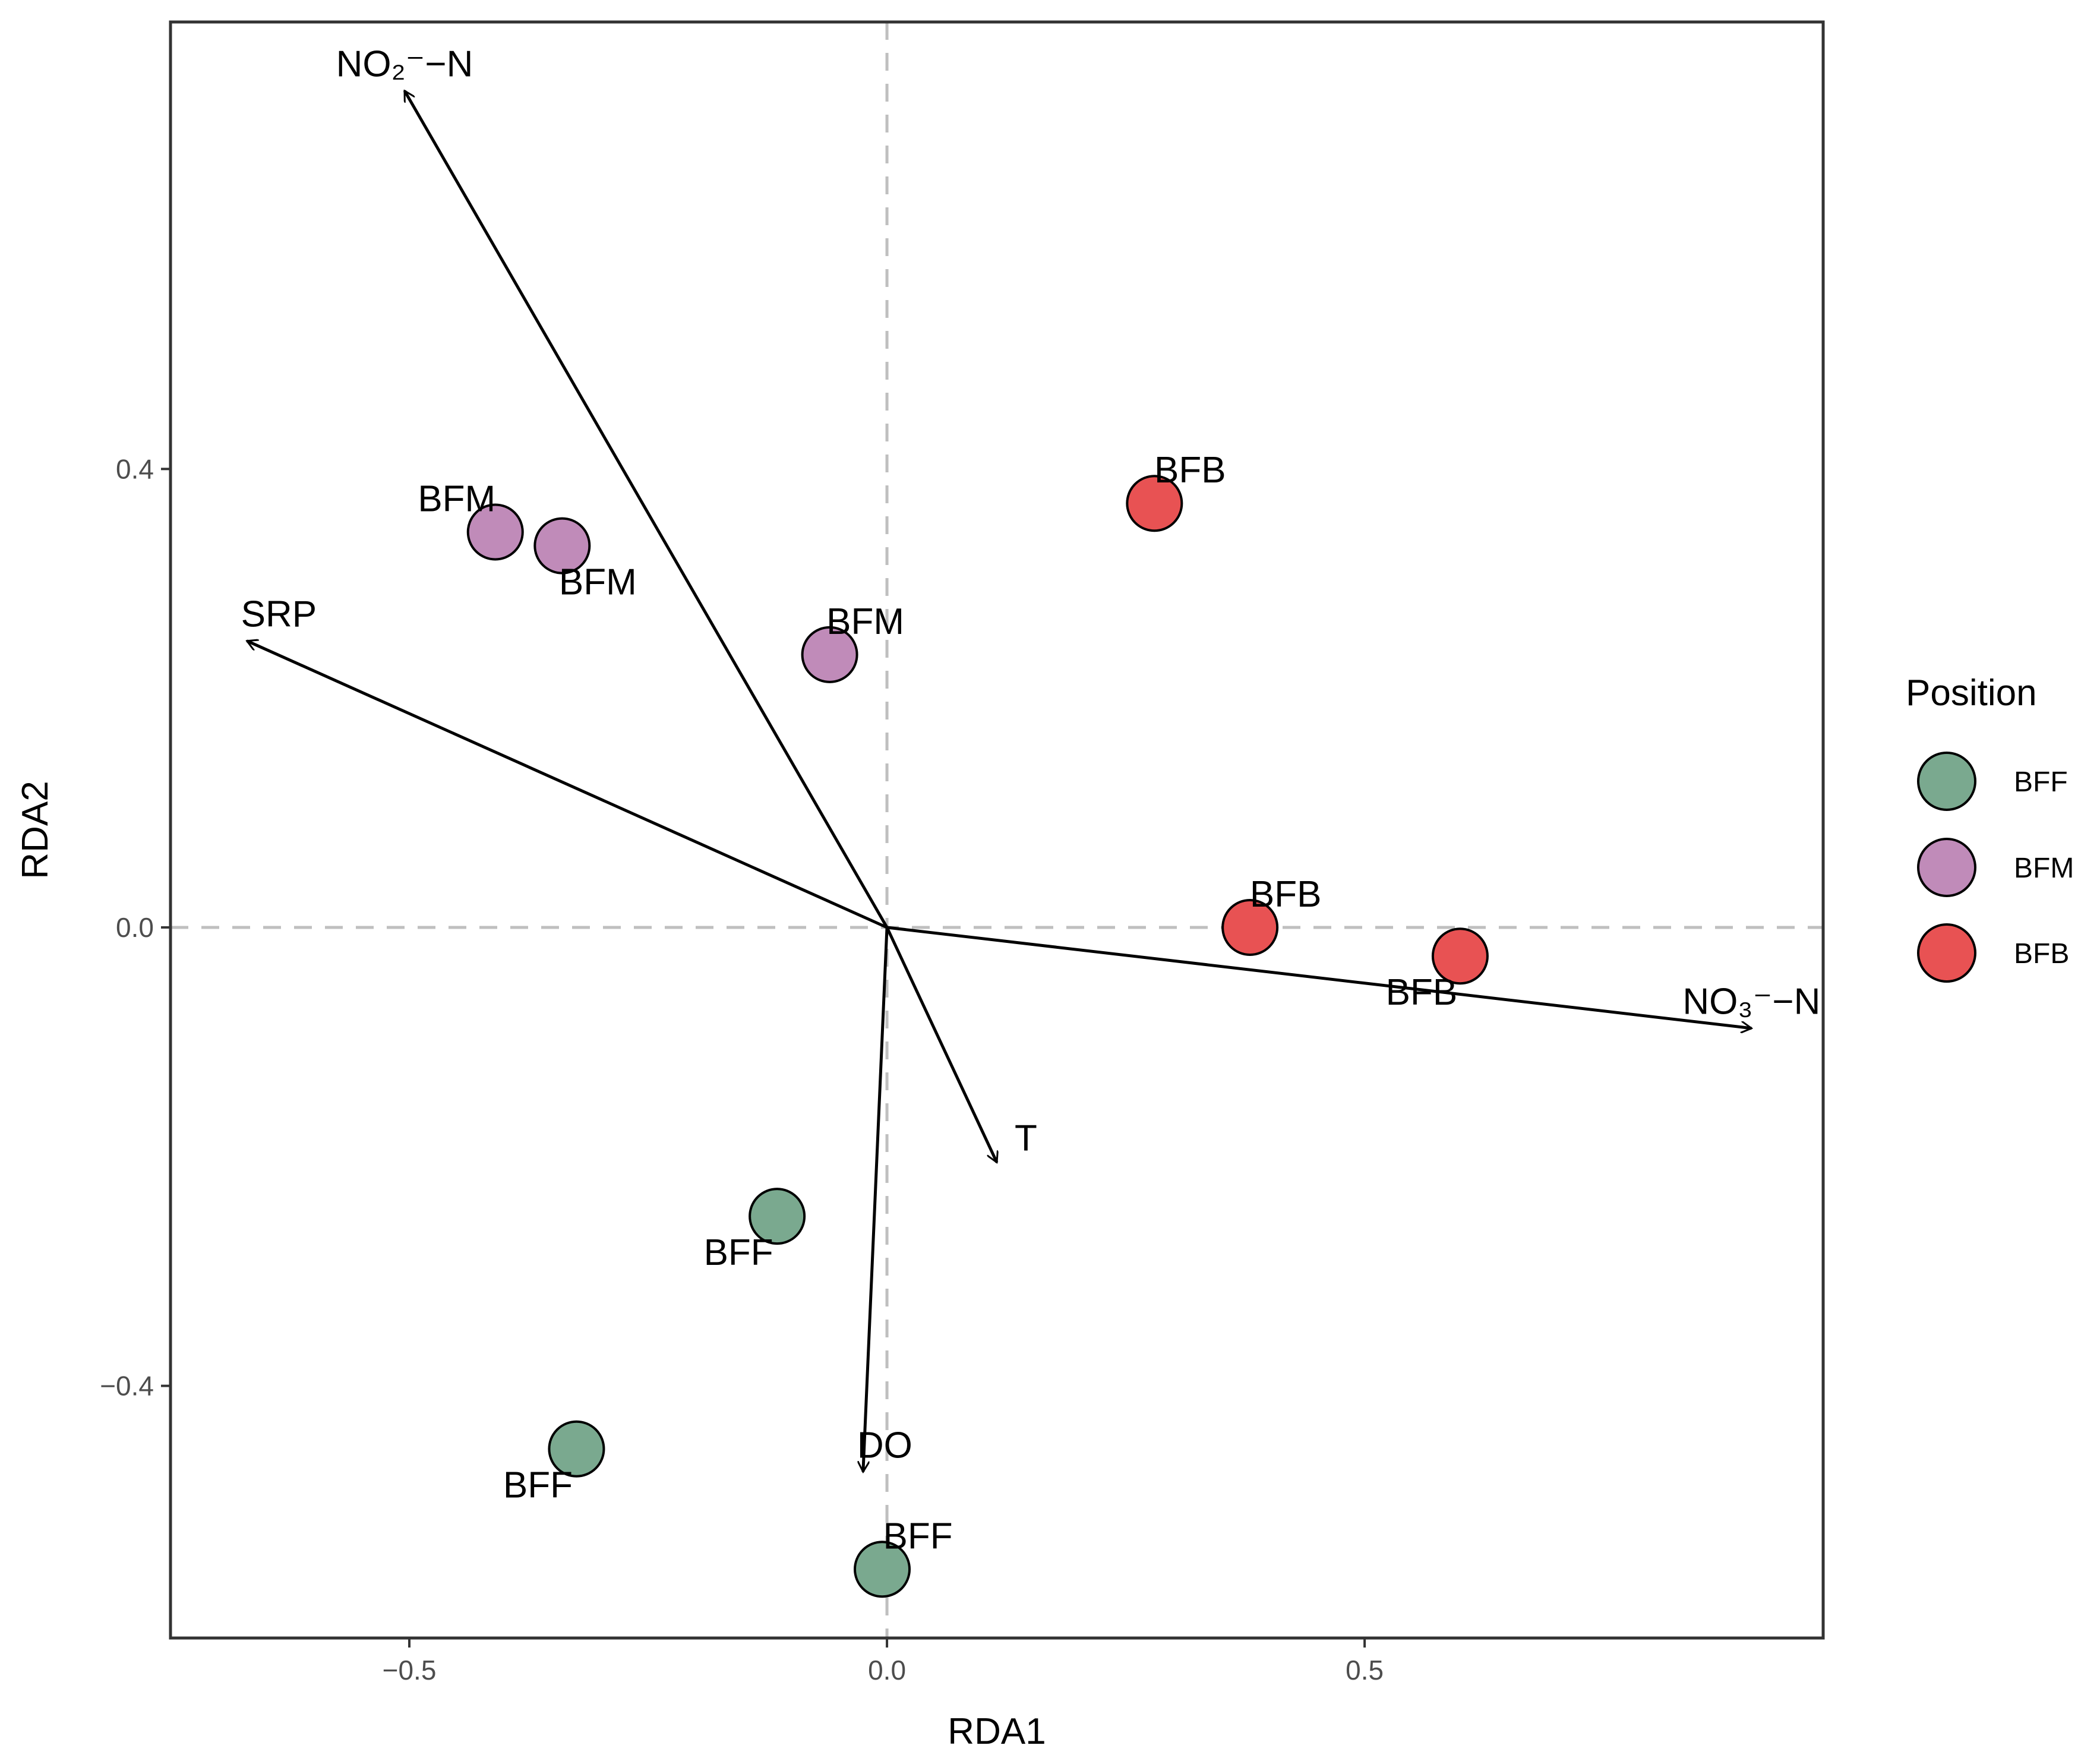 Image resolution: width=2100 pixels, height=1761 pixels. I want to click on legend-label-bfb: BFB, so click(2041, 954).